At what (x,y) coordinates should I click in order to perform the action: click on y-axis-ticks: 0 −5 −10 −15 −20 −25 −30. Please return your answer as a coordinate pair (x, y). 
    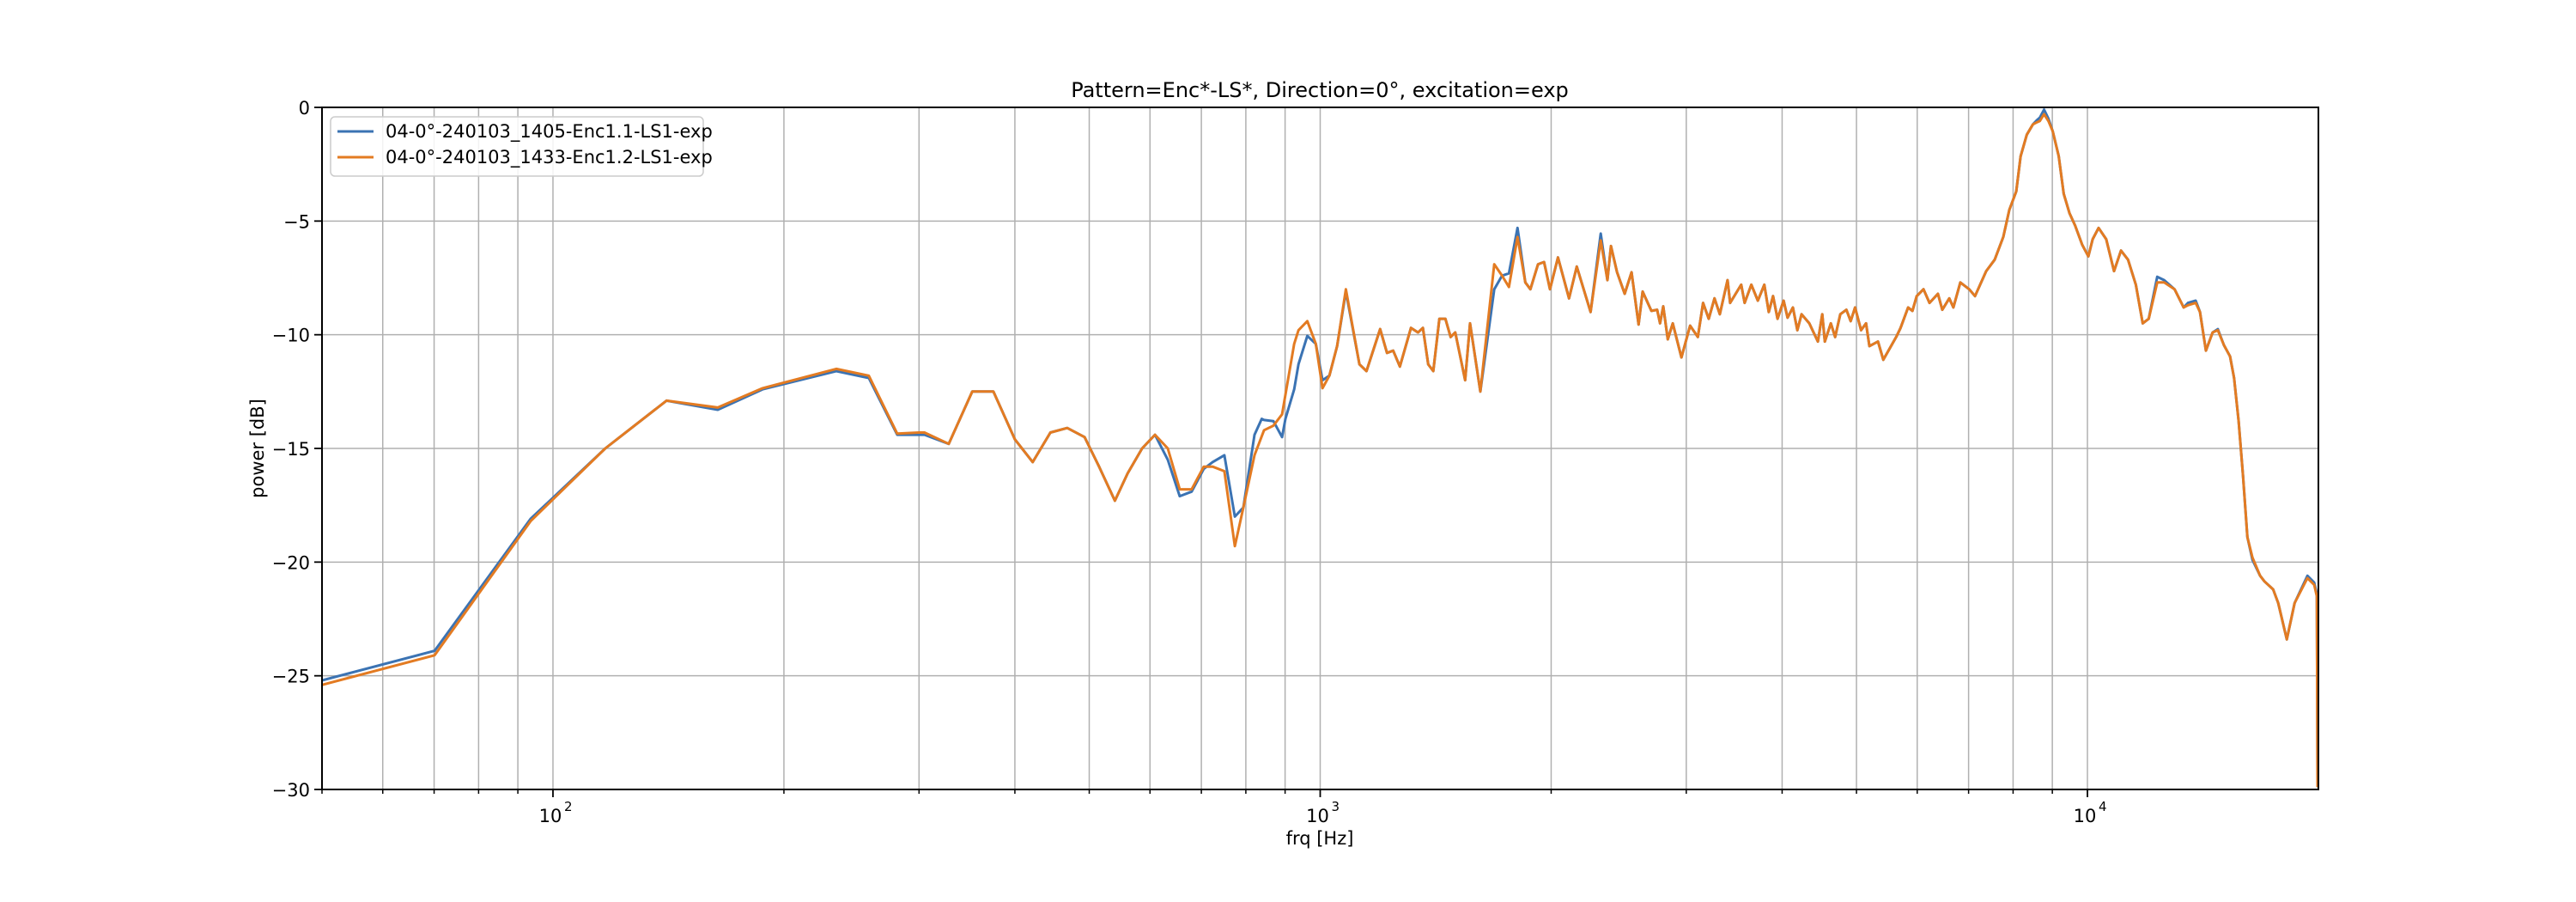
    Looking at the image, I should click on (297, 449).